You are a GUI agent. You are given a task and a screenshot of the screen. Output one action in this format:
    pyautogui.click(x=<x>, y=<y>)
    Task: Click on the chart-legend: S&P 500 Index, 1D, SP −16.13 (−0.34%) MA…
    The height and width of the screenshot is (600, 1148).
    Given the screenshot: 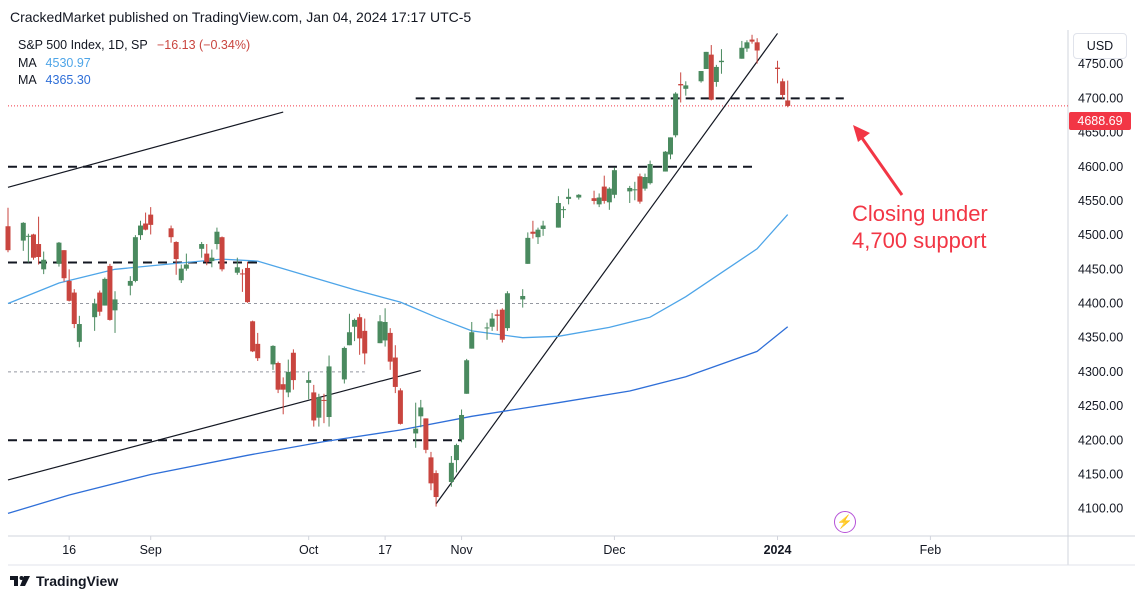 What is the action you would take?
    pyautogui.click(x=134, y=63)
    